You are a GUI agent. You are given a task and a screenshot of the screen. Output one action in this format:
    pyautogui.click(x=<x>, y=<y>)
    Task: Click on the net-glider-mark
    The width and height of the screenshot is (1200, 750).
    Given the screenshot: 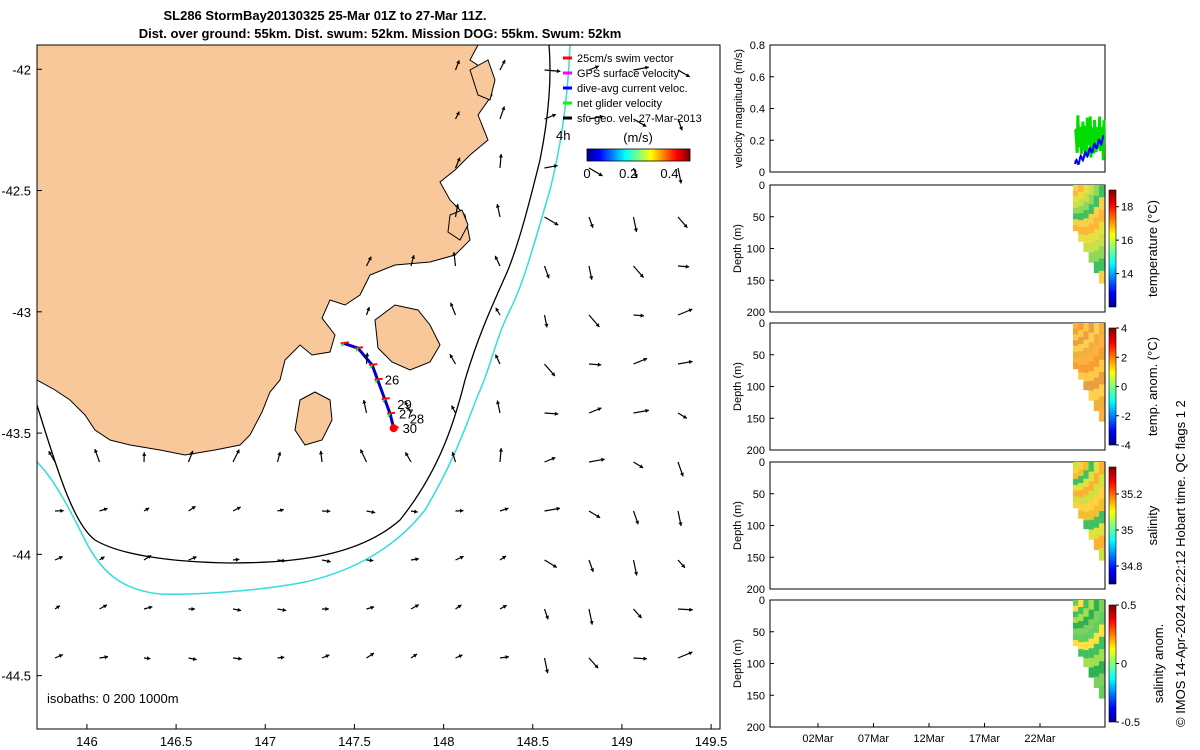 What is the action you would take?
    pyautogui.click(x=389, y=415)
    